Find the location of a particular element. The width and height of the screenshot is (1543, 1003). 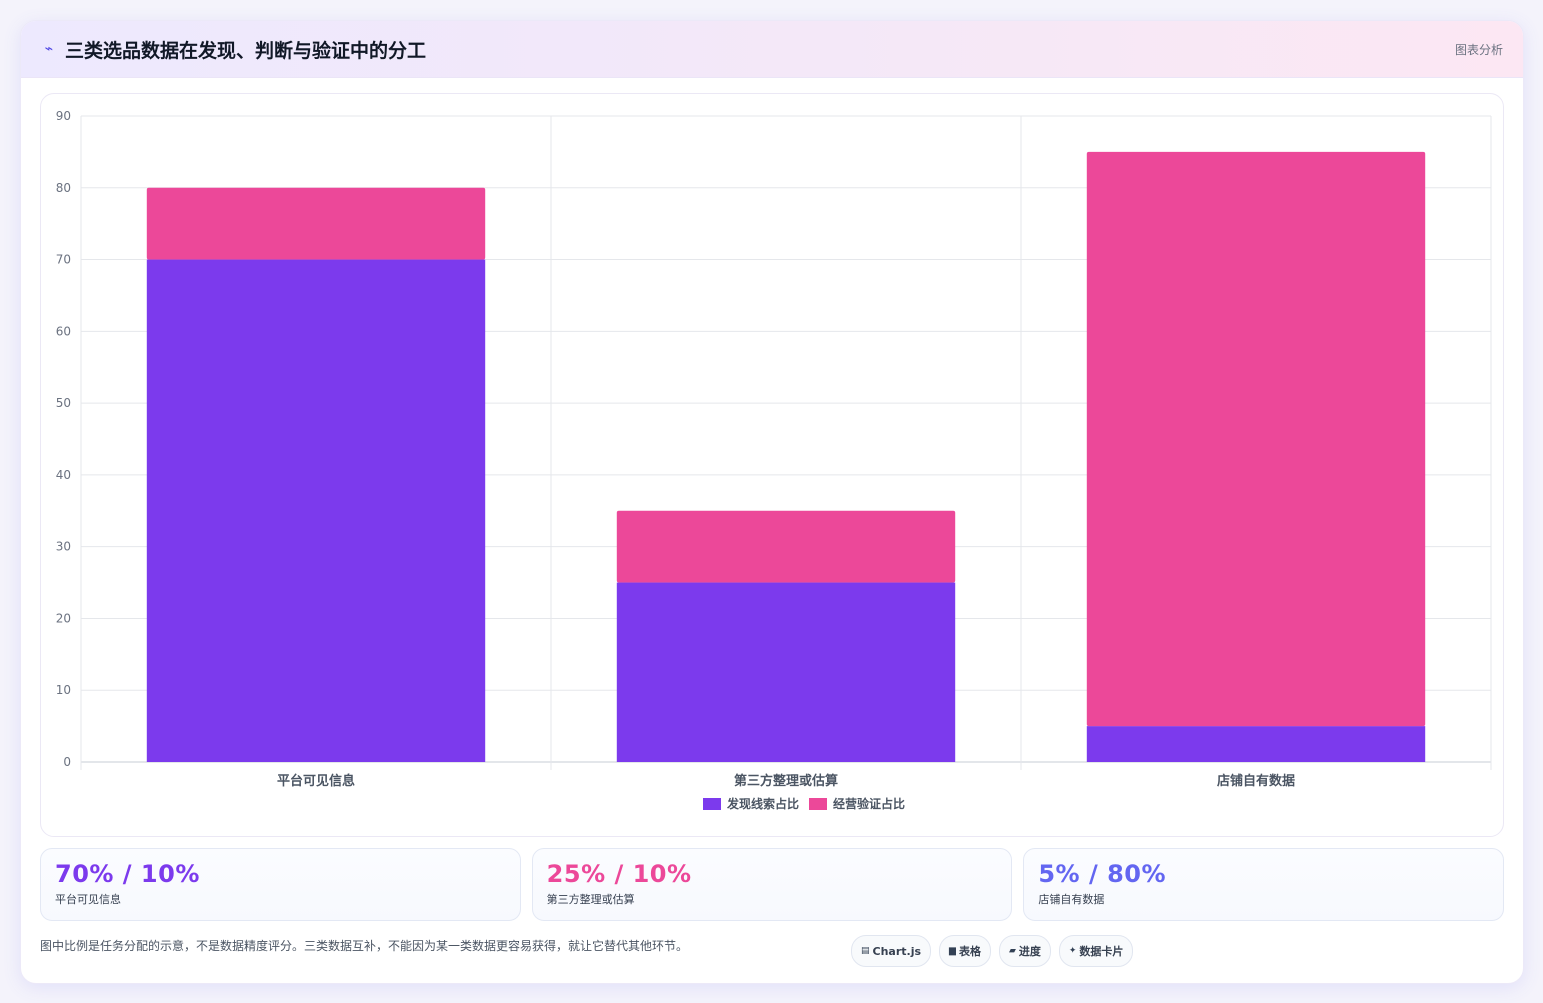

x-tick-label: 平台可见信息 is located at coordinates (316, 781).